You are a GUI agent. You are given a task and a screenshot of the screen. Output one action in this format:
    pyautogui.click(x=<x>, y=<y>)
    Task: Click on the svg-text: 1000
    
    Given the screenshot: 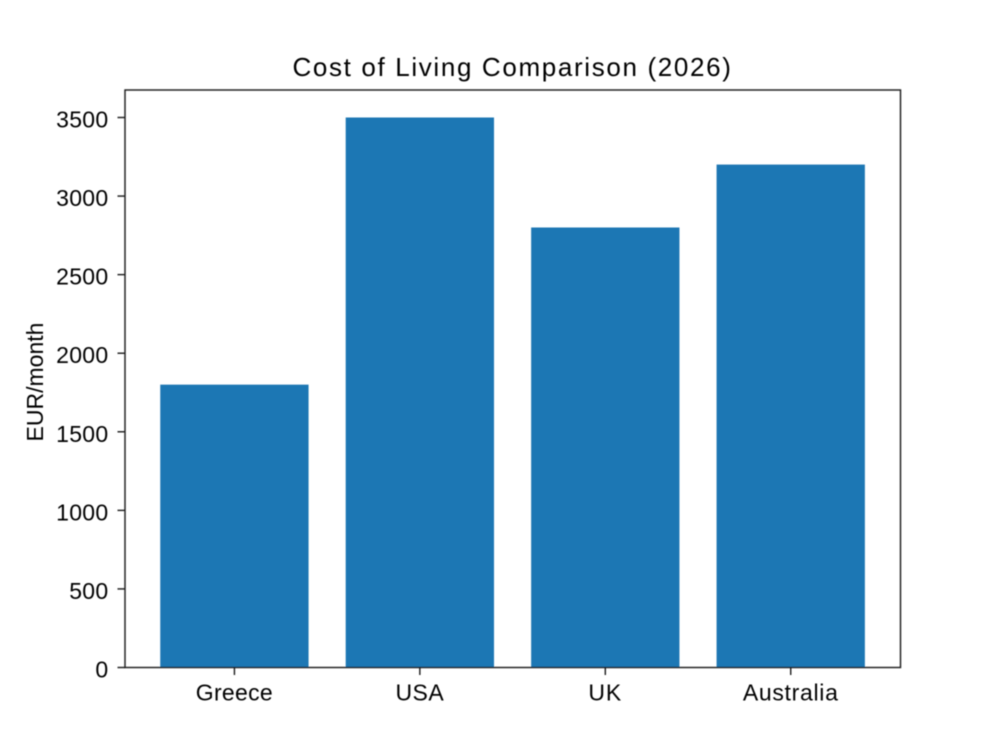 What is the action you would take?
    pyautogui.click(x=82, y=512)
    